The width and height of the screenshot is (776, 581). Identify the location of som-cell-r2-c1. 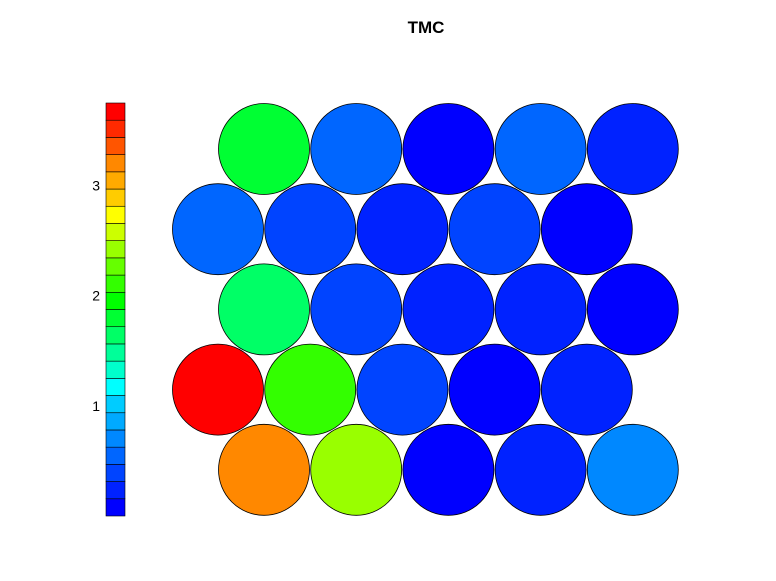
(218, 229).